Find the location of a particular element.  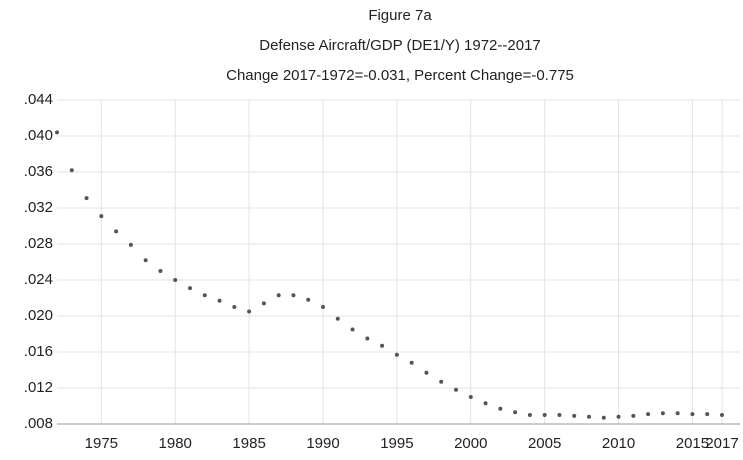

x-tick-label: 1975 is located at coordinates (101, 443).